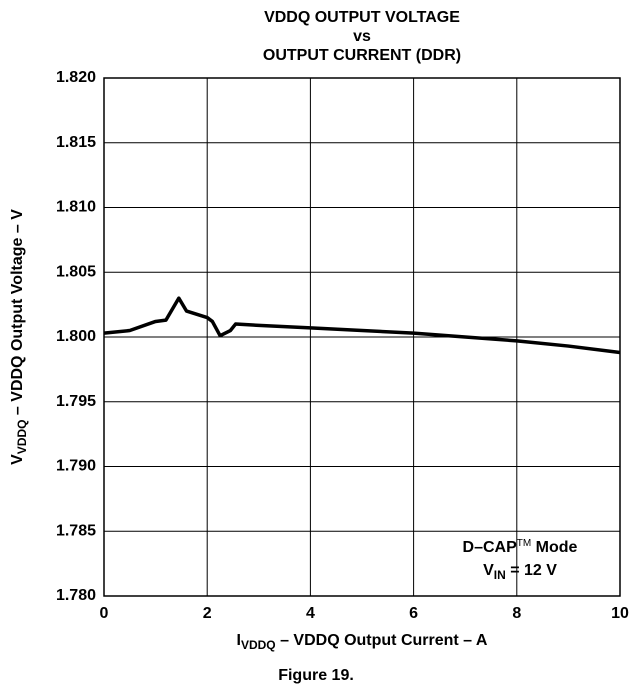 This screenshot has height=698, width=632. I want to click on y-tick-label: 1.785, so click(76, 530).